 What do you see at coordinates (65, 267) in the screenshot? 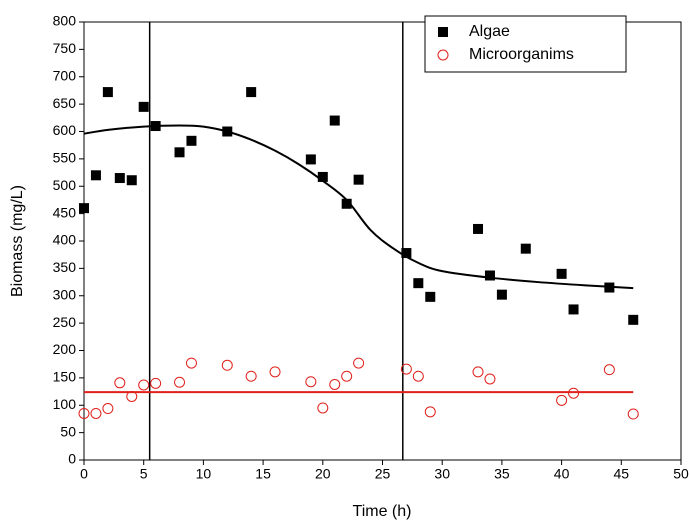
I see `y-tick-label: 350` at bounding box center [65, 267].